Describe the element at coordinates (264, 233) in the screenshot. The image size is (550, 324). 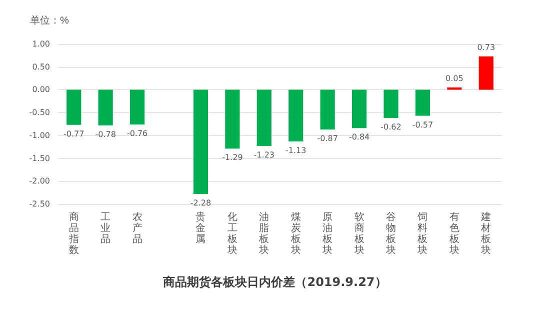
I see `x-tick-label: 油脂板块` at that location.